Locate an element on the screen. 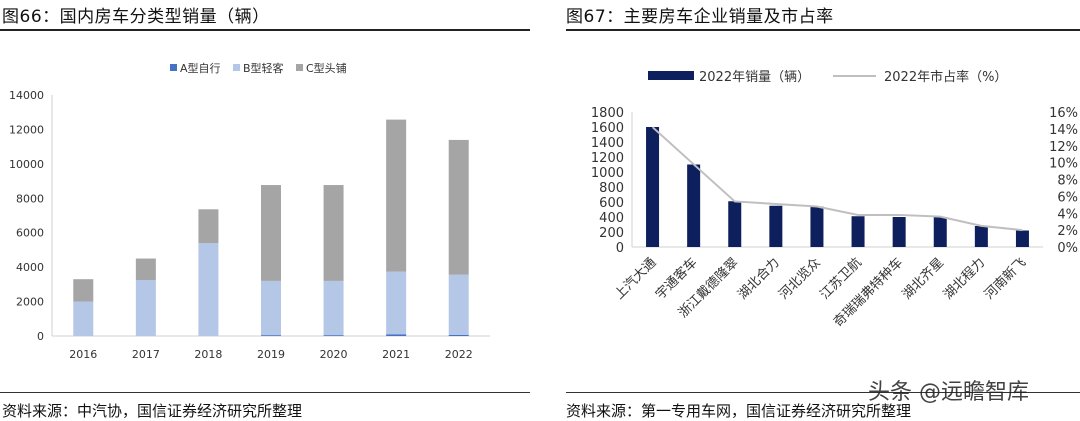  left-bar-C型头铺-2022 is located at coordinates (459, 207).